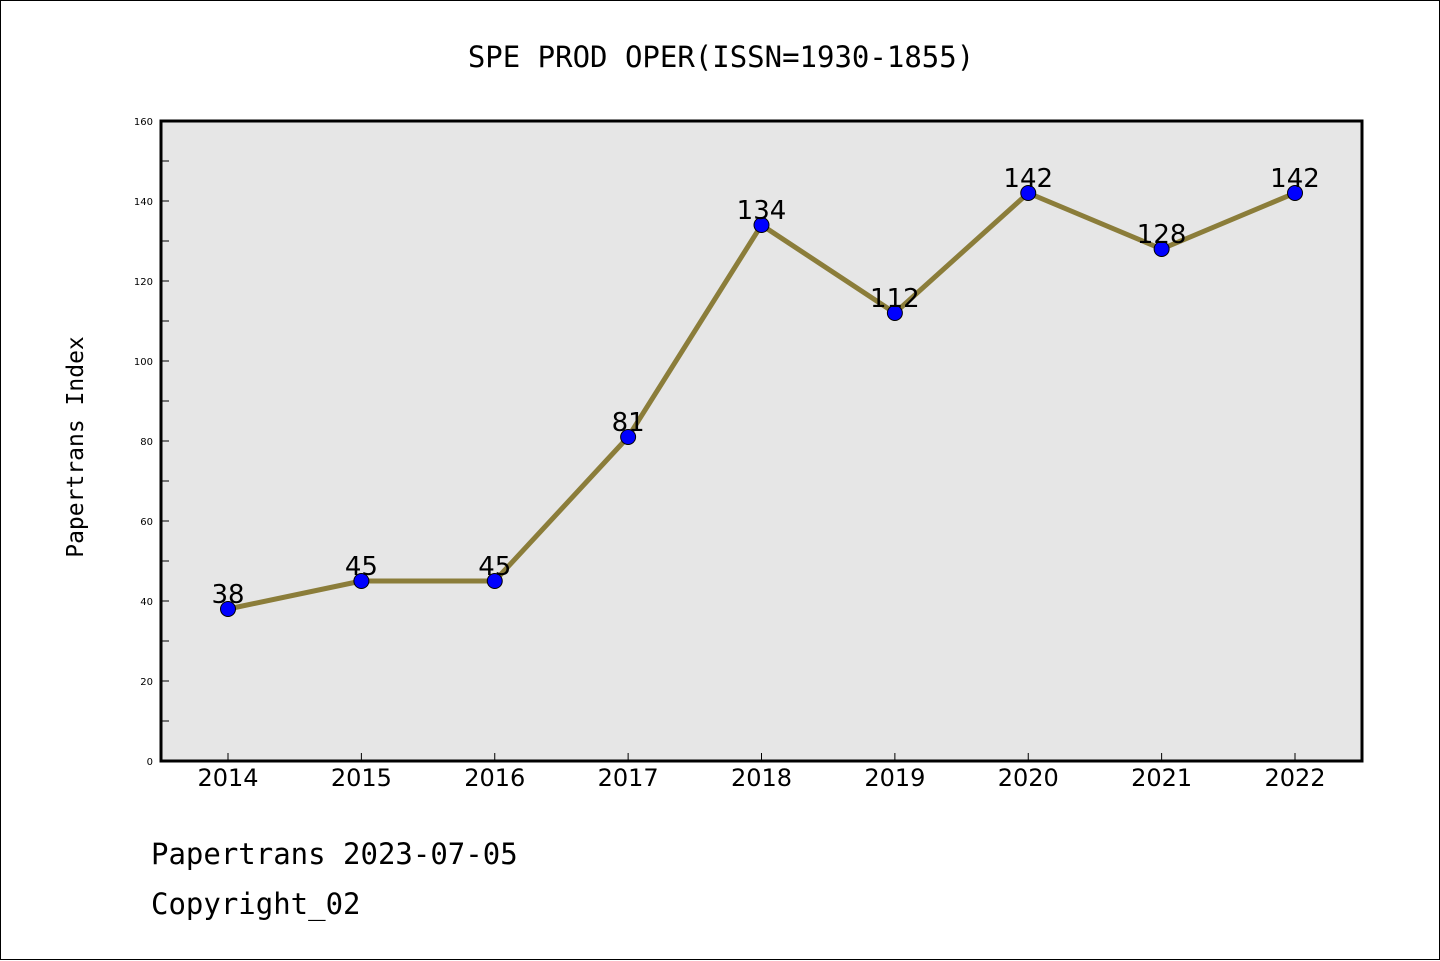 The height and width of the screenshot is (961, 1440). I want to click on y-tick-label: 100, so click(143, 362).